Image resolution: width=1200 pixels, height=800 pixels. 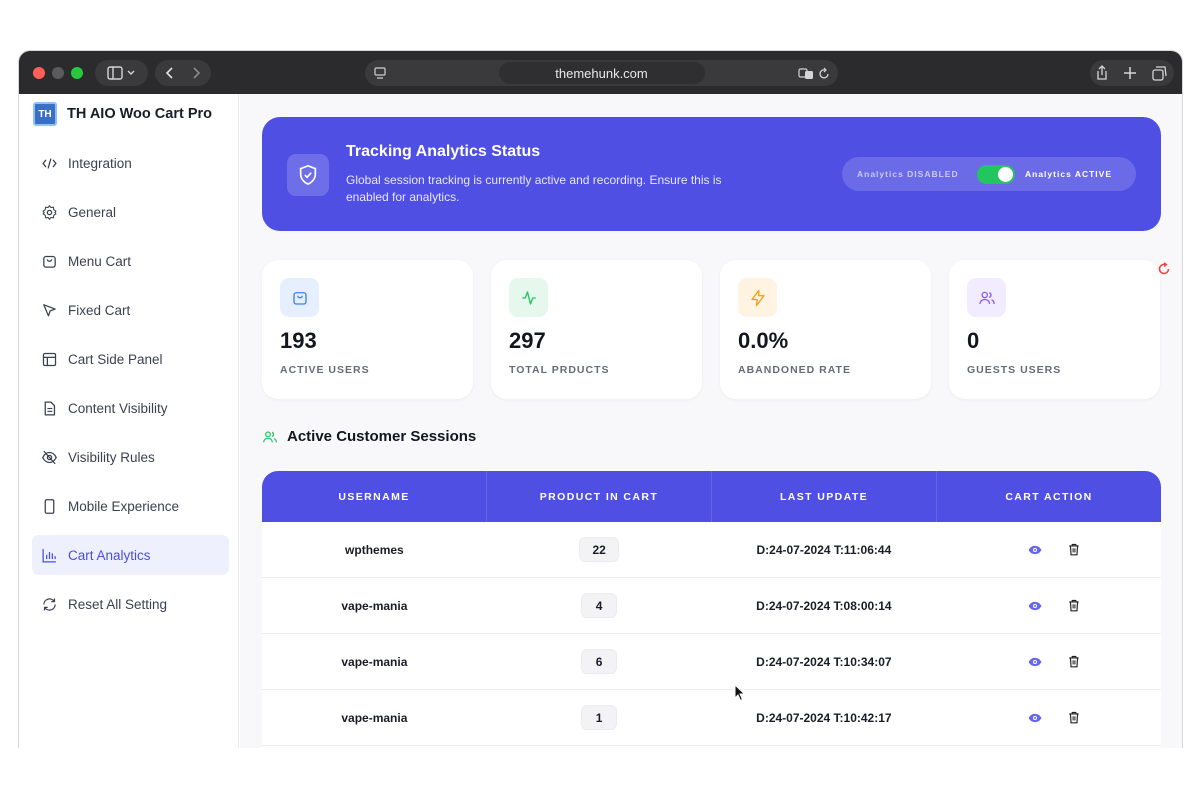 I want to click on column-header: USERNAME, so click(x=374, y=496).